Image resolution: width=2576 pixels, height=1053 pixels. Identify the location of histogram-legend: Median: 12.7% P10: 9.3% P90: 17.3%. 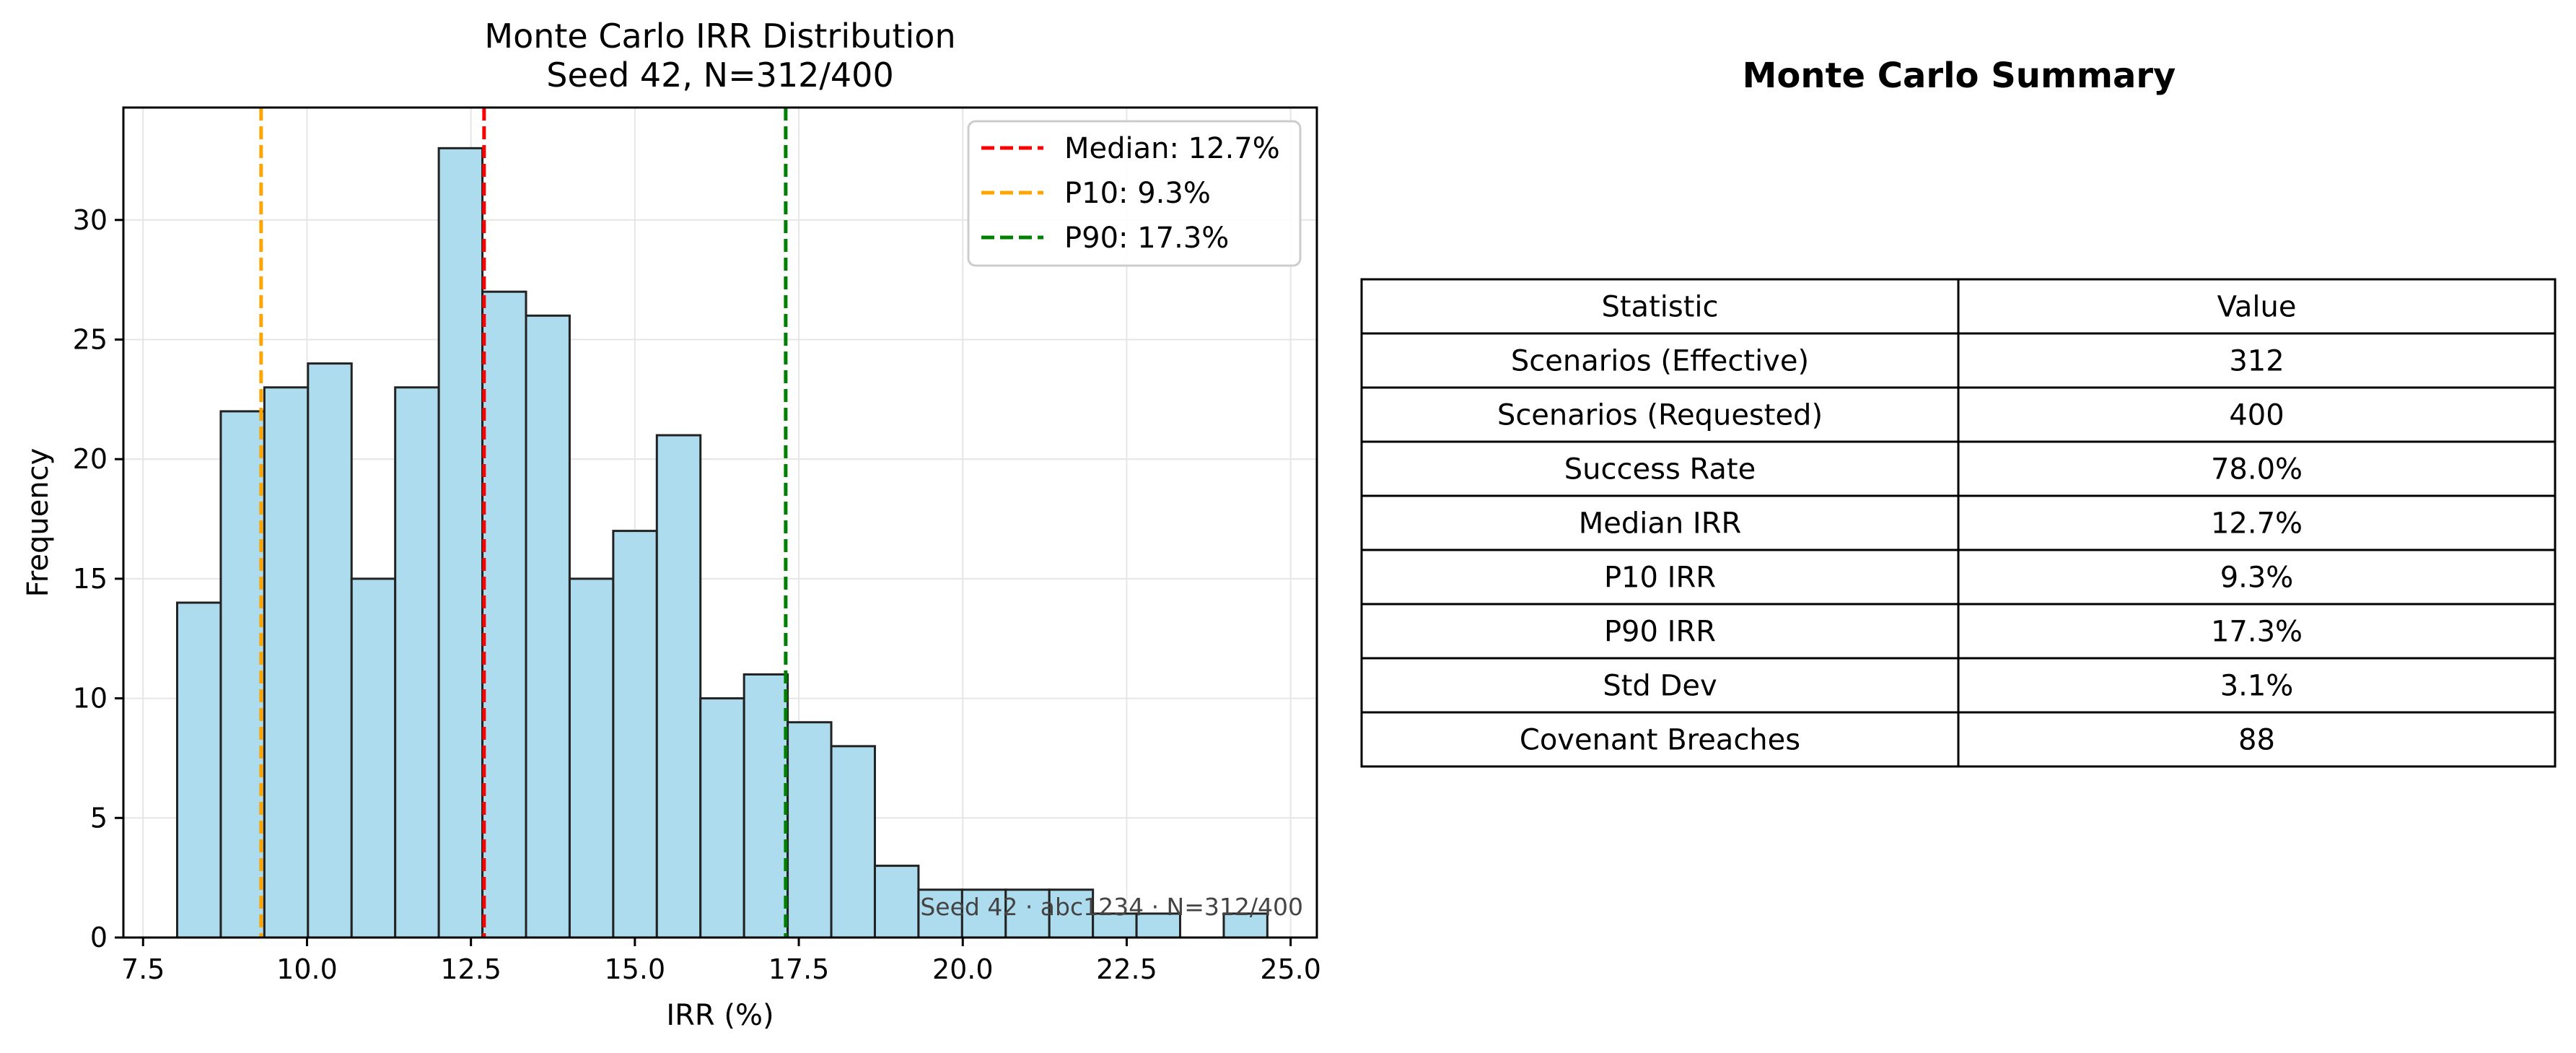
(1134, 193).